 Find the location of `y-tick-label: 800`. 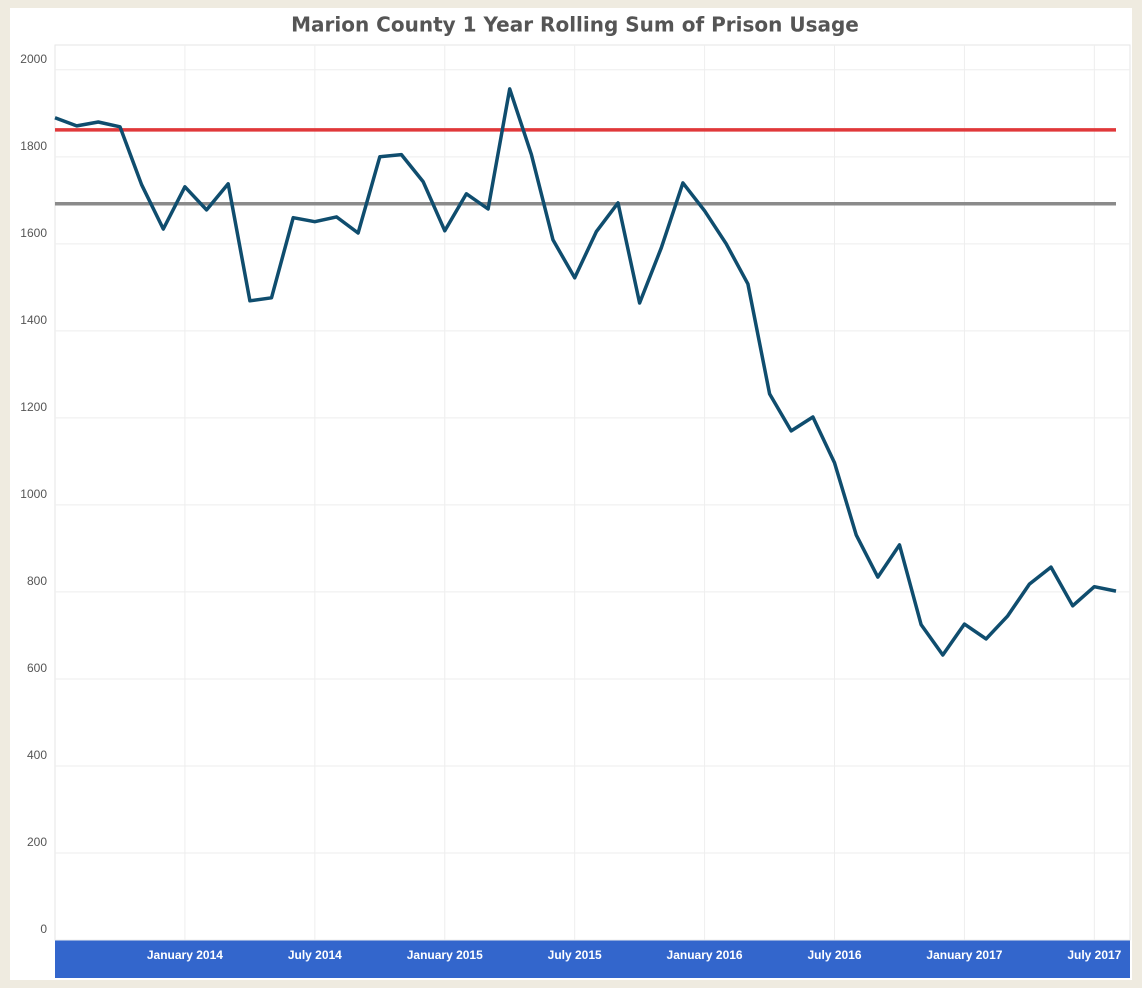

y-tick-label: 800 is located at coordinates (37, 581).